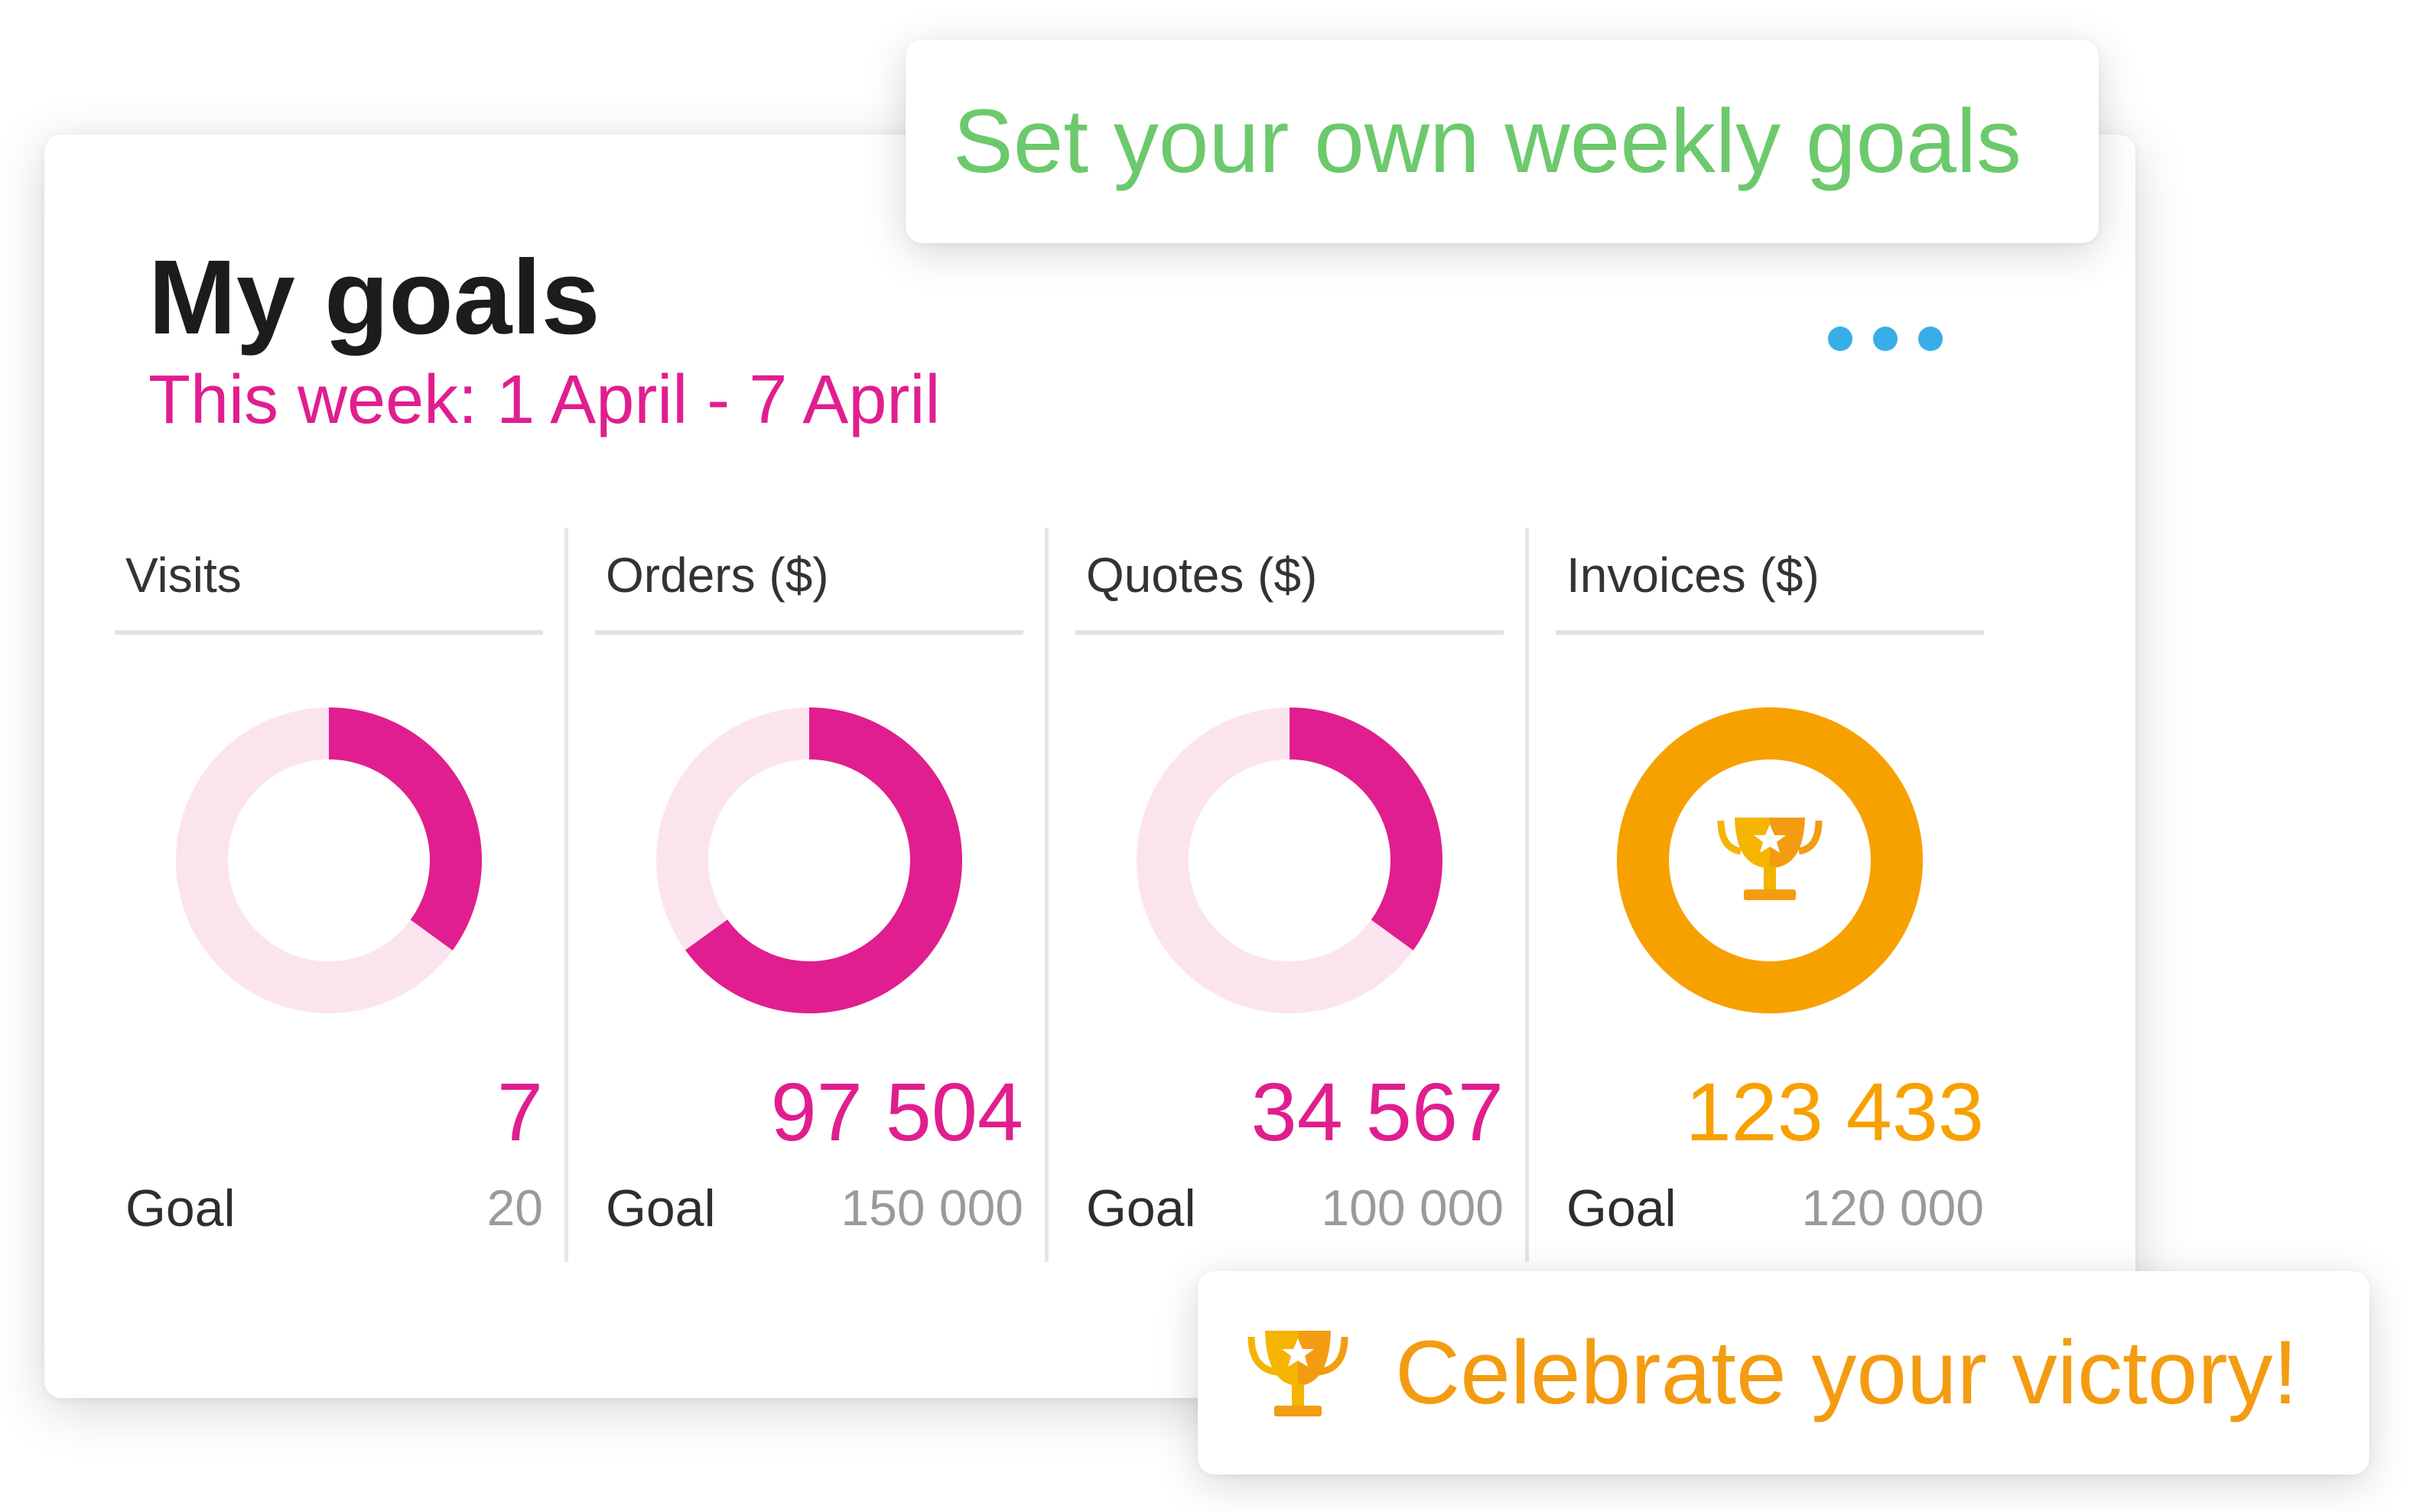 This screenshot has height=1512, width=2423. What do you see at coordinates (1202, 576) in the screenshot?
I see `metric-title: Quotes ($)` at bounding box center [1202, 576].